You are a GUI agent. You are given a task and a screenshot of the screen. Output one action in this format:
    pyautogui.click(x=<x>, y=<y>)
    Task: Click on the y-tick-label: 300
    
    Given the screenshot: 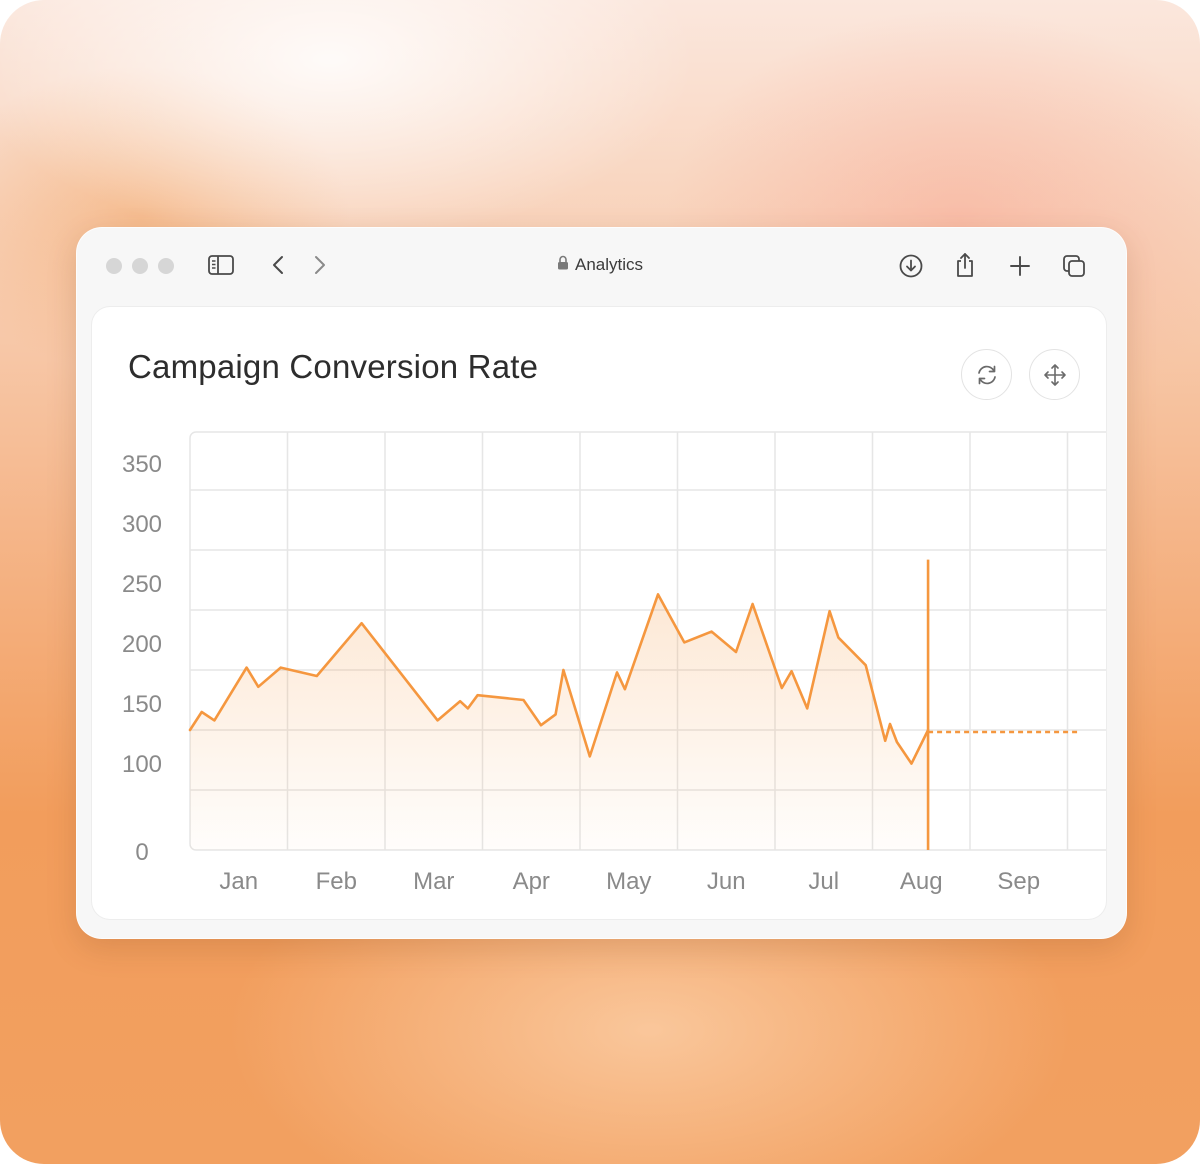 What is the action you would take?
    pyautogui.click(x=142, y=524)
    